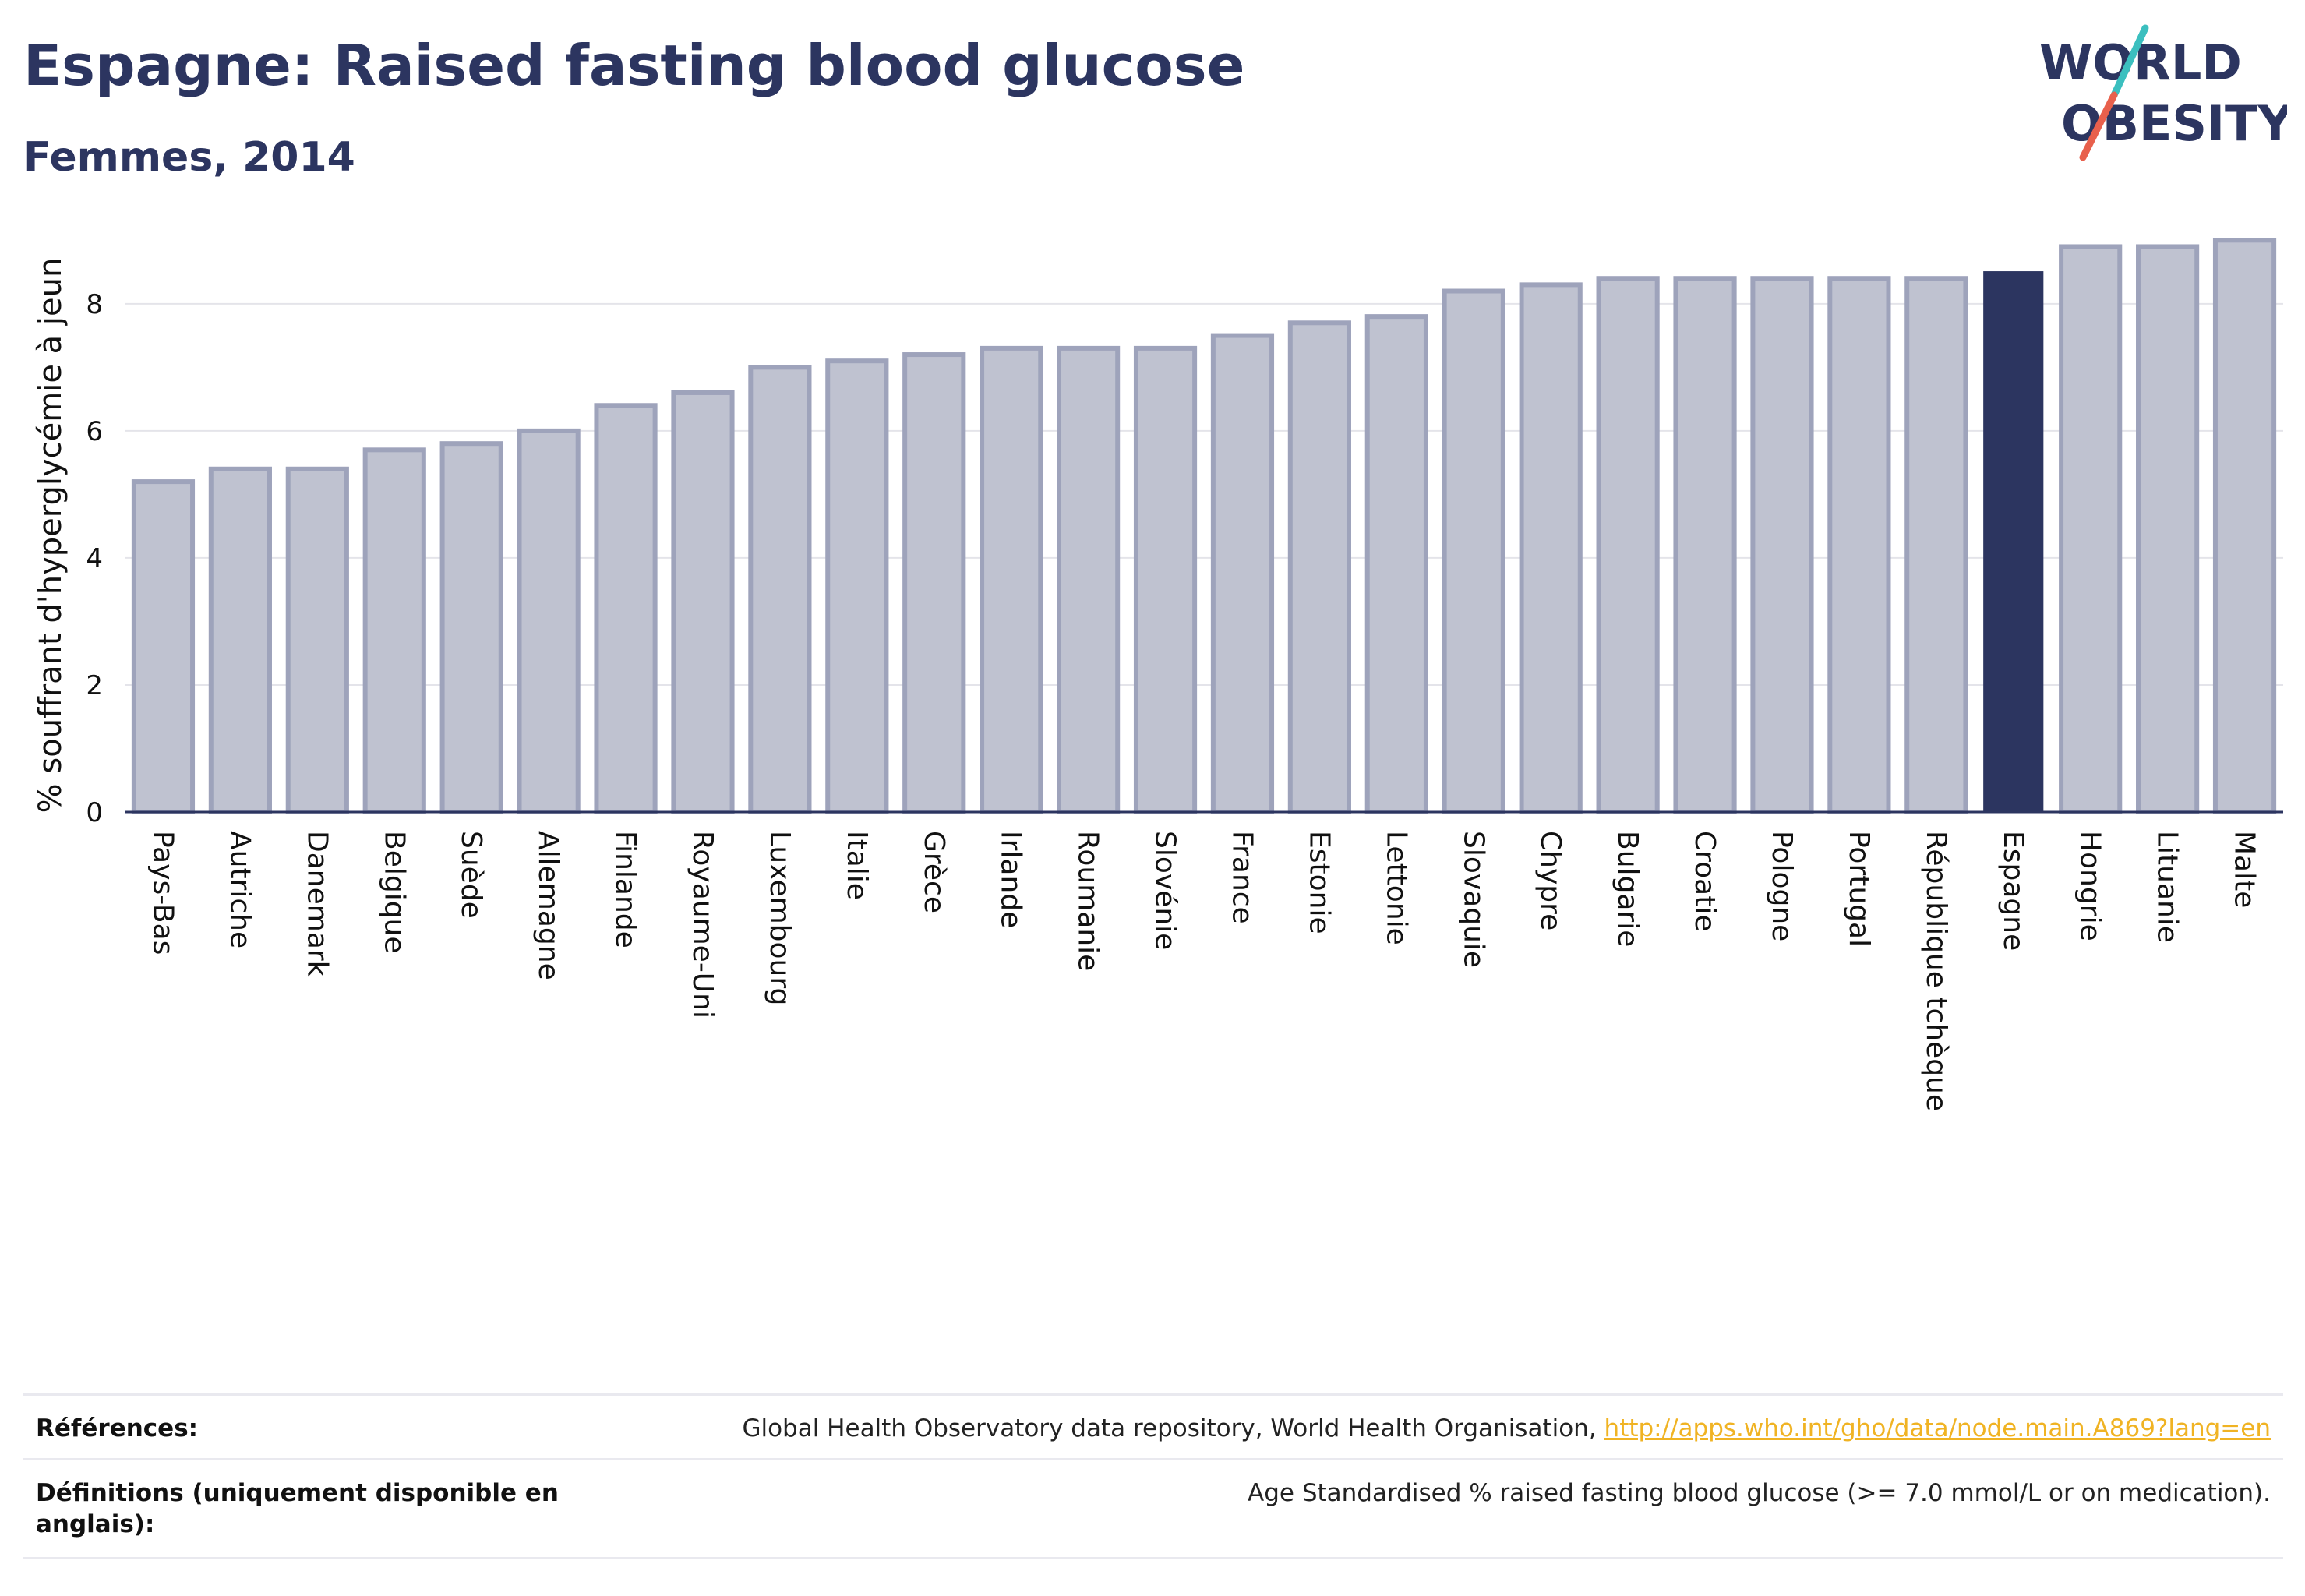  I want to click on x-tick-label: Pologne, so click(1782, 886).